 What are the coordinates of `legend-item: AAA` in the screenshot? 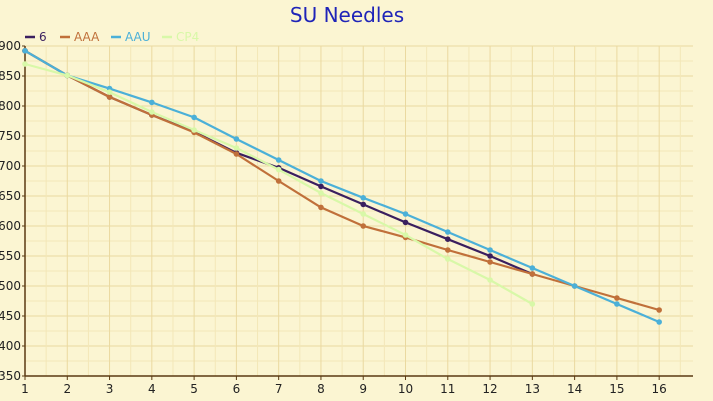 It's located at (80, 37).